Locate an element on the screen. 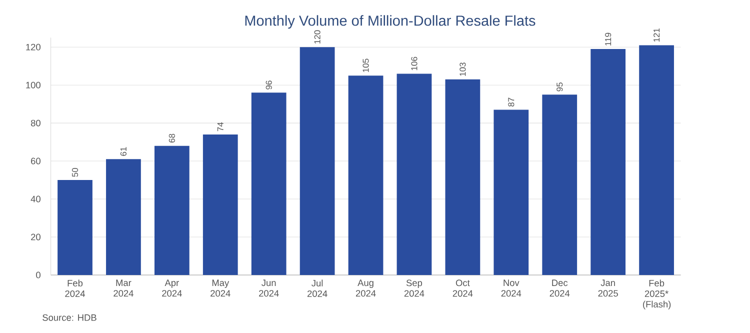 Image resolution: width=750 pixels, height=333 pixels. x-tick-label: Aug 2024 is located at coordinates (366, 288).